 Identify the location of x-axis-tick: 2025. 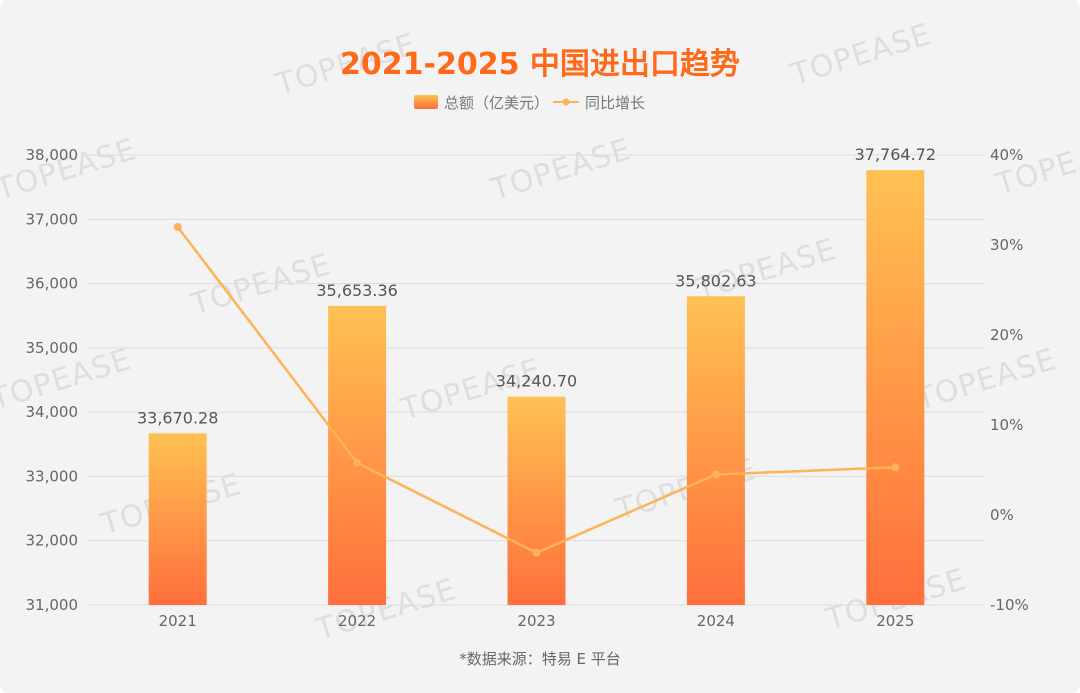
(895, 621).